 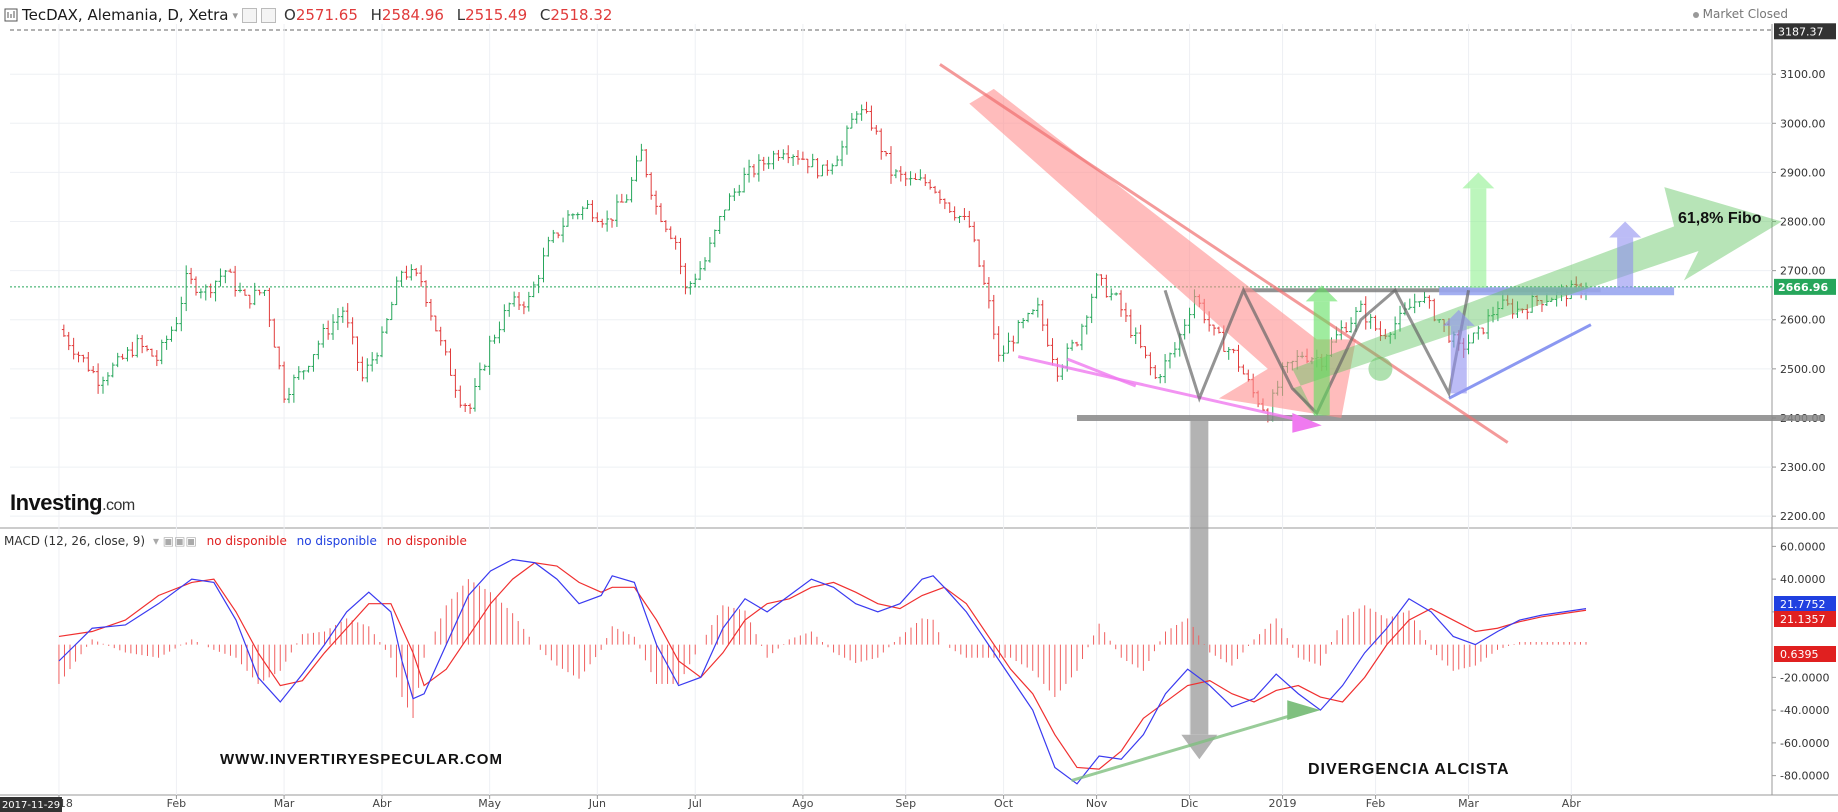 I want to click on x-tick-label: 2019, so click(x=1283, y=803).